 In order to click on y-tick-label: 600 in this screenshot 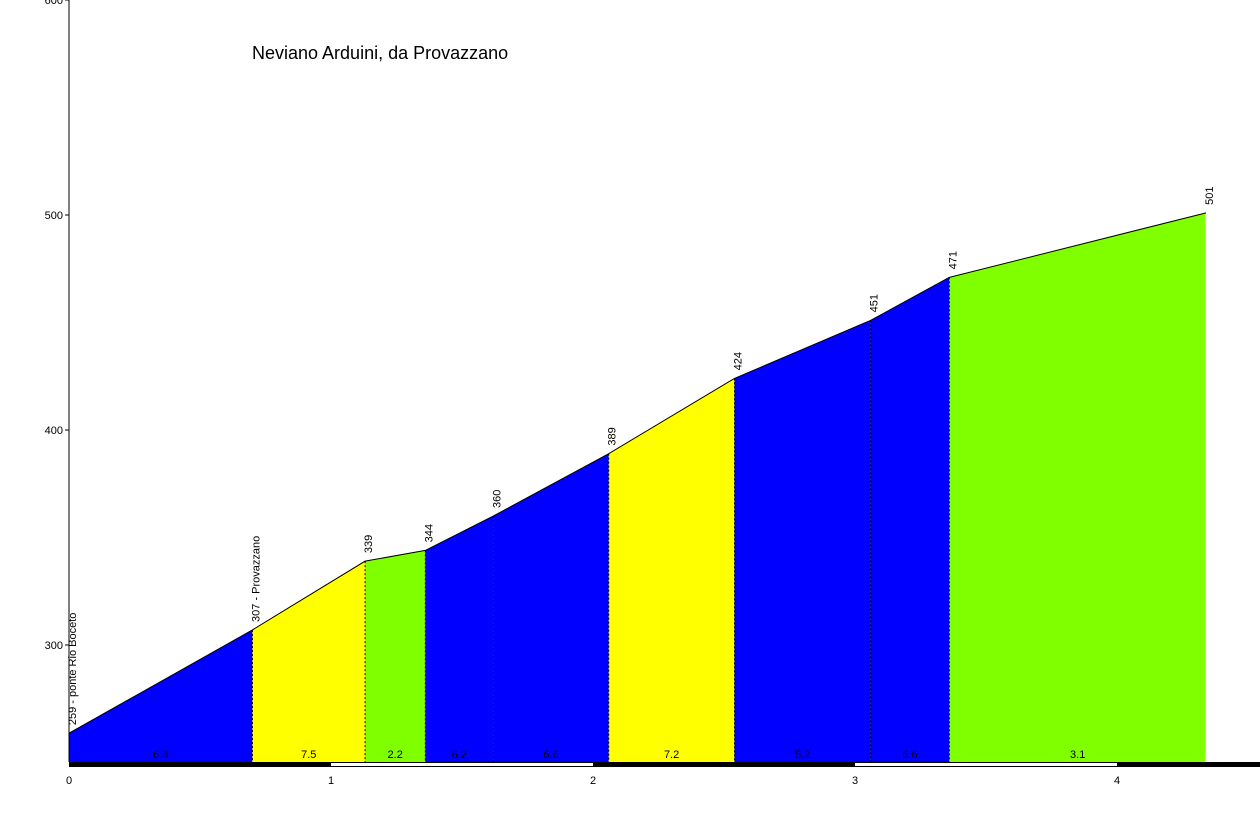, I will do `click(54, 3)`.